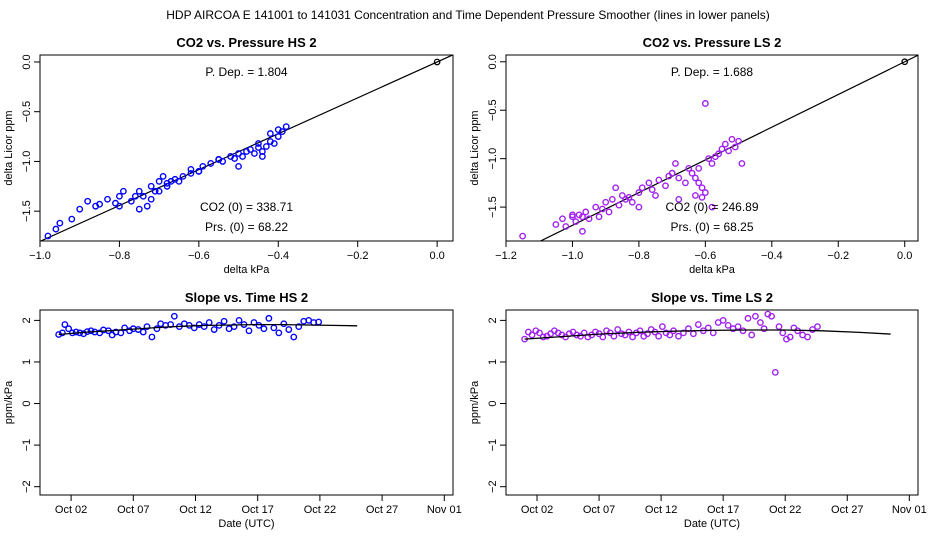 This screenshot has height=545, width=936. Describe the element at coordinates (475, 402) in the screenshot. I see `y-axis-label: ppm/kPa` at that location.